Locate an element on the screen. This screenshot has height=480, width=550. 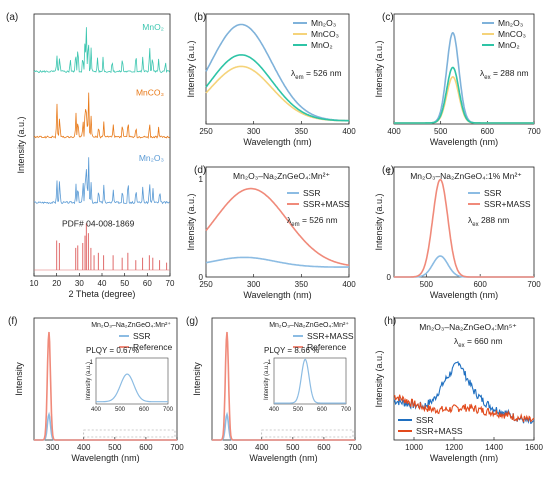
plot-frame is located at coordinates (464, 379).